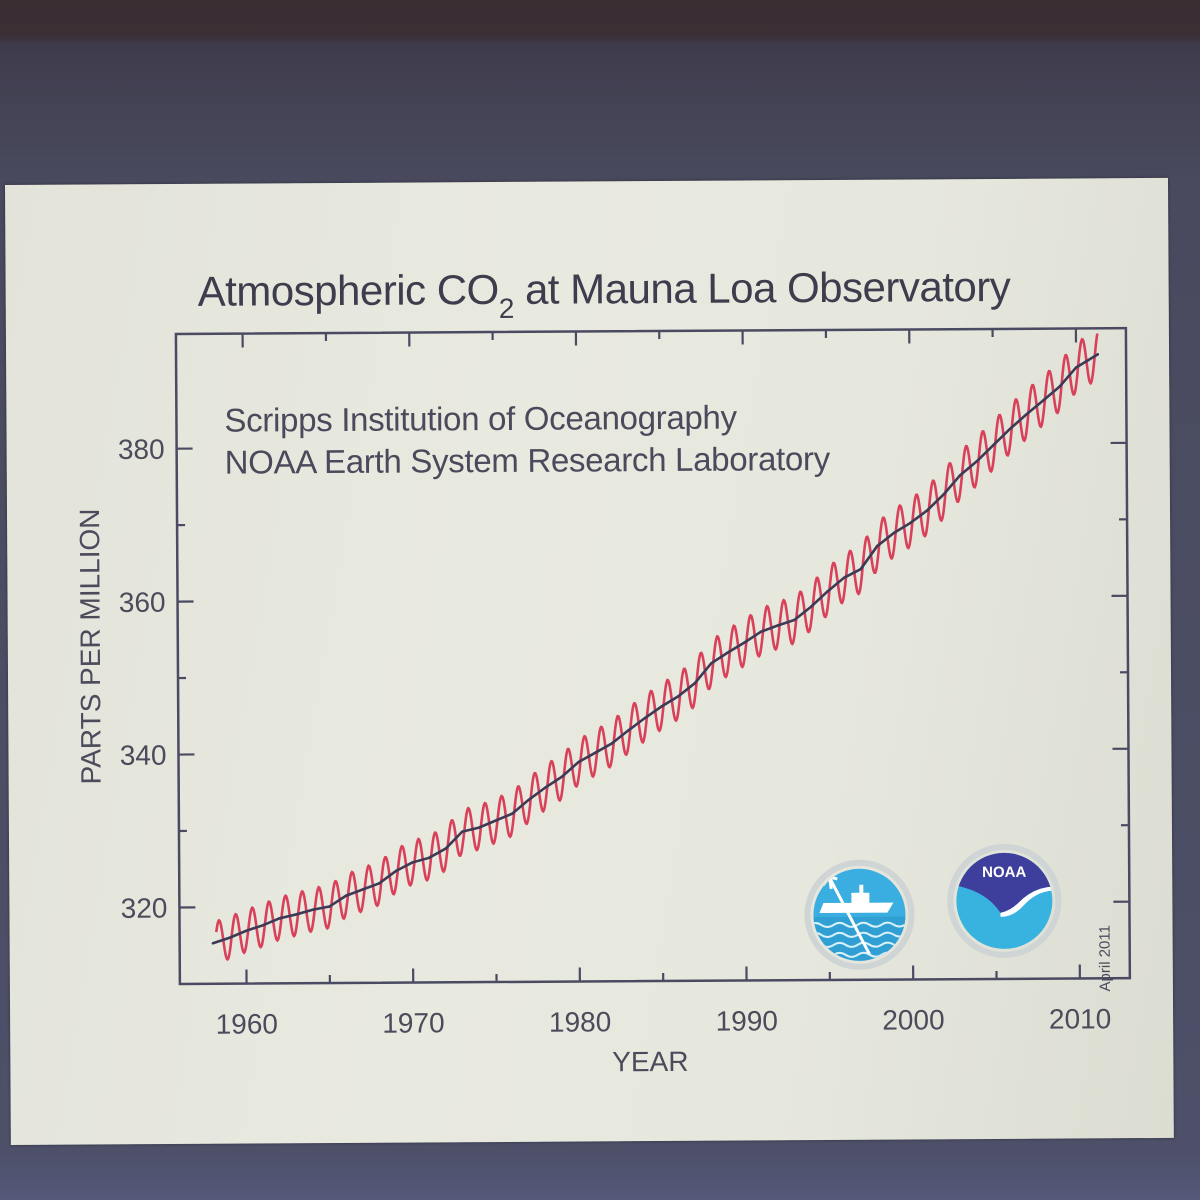 The height and width of the screenshot is (1200, 1200). Describe the element at coordinates (506, 308) in the screenshot. I see `title-subscript: 2` at that location.